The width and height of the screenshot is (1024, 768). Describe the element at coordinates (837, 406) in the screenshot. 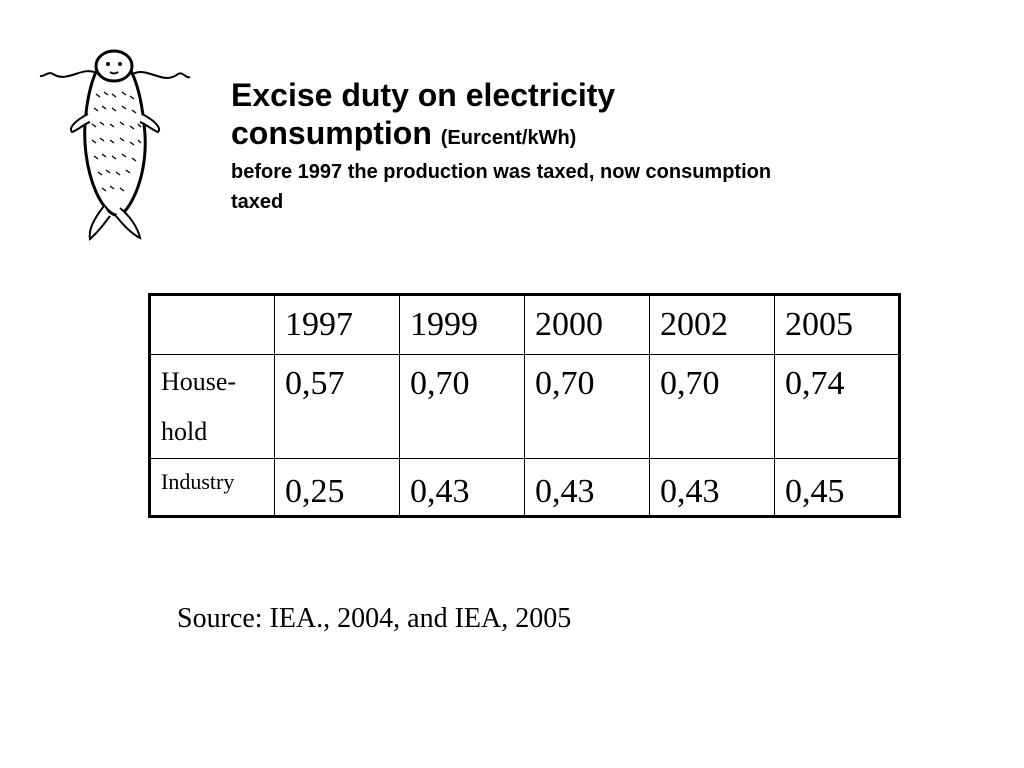

I see `table-cell: 0,74` at that location.